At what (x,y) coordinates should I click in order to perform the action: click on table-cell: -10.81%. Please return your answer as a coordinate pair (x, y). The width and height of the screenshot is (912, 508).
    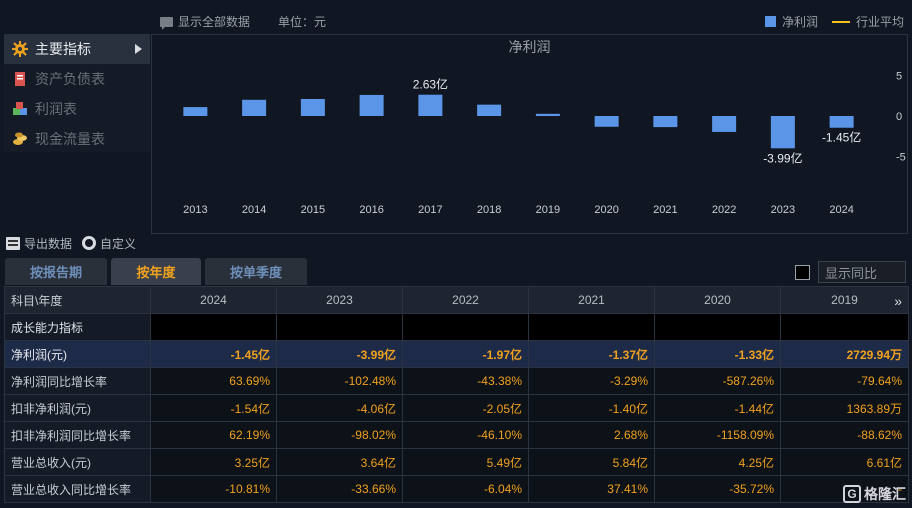
    Looking at the image, I should click on (213, 489).